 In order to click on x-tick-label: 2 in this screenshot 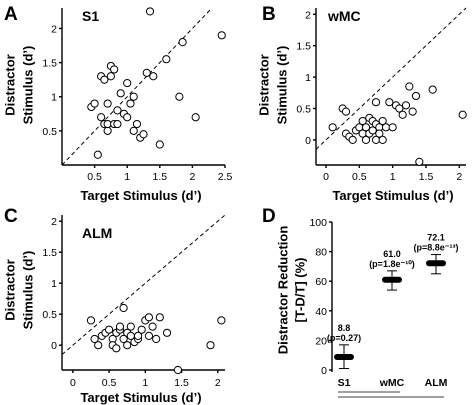, I will do `click(459, 177)`.